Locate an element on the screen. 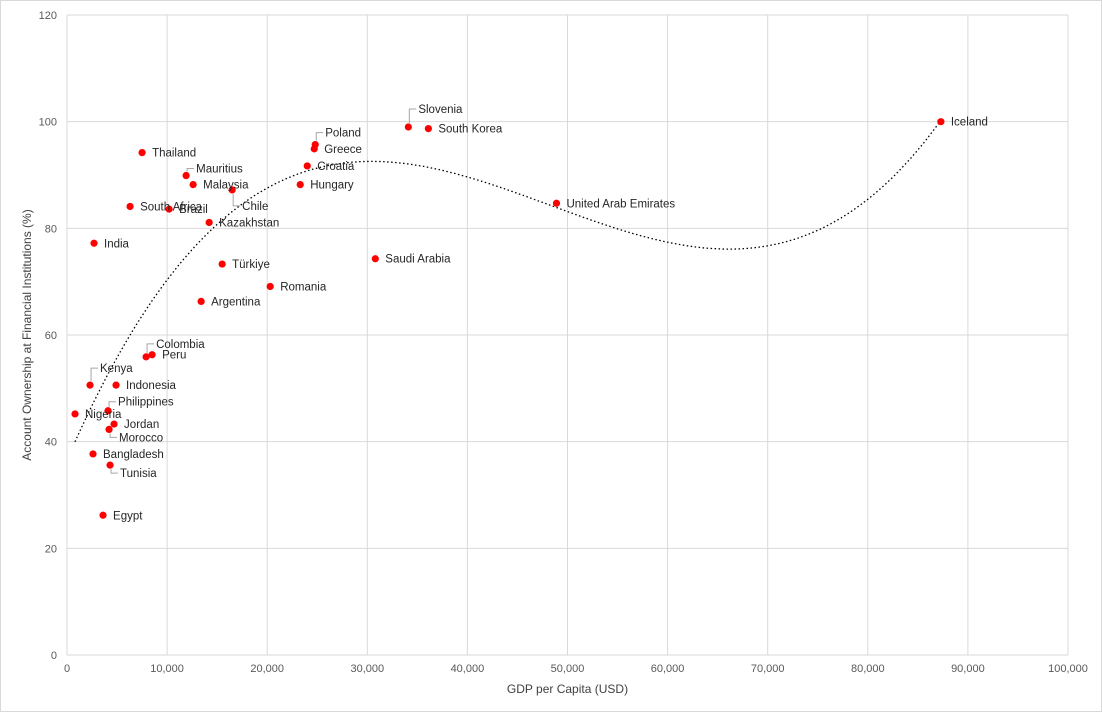  point-label: South Africa is located at coordinates (171, 207).